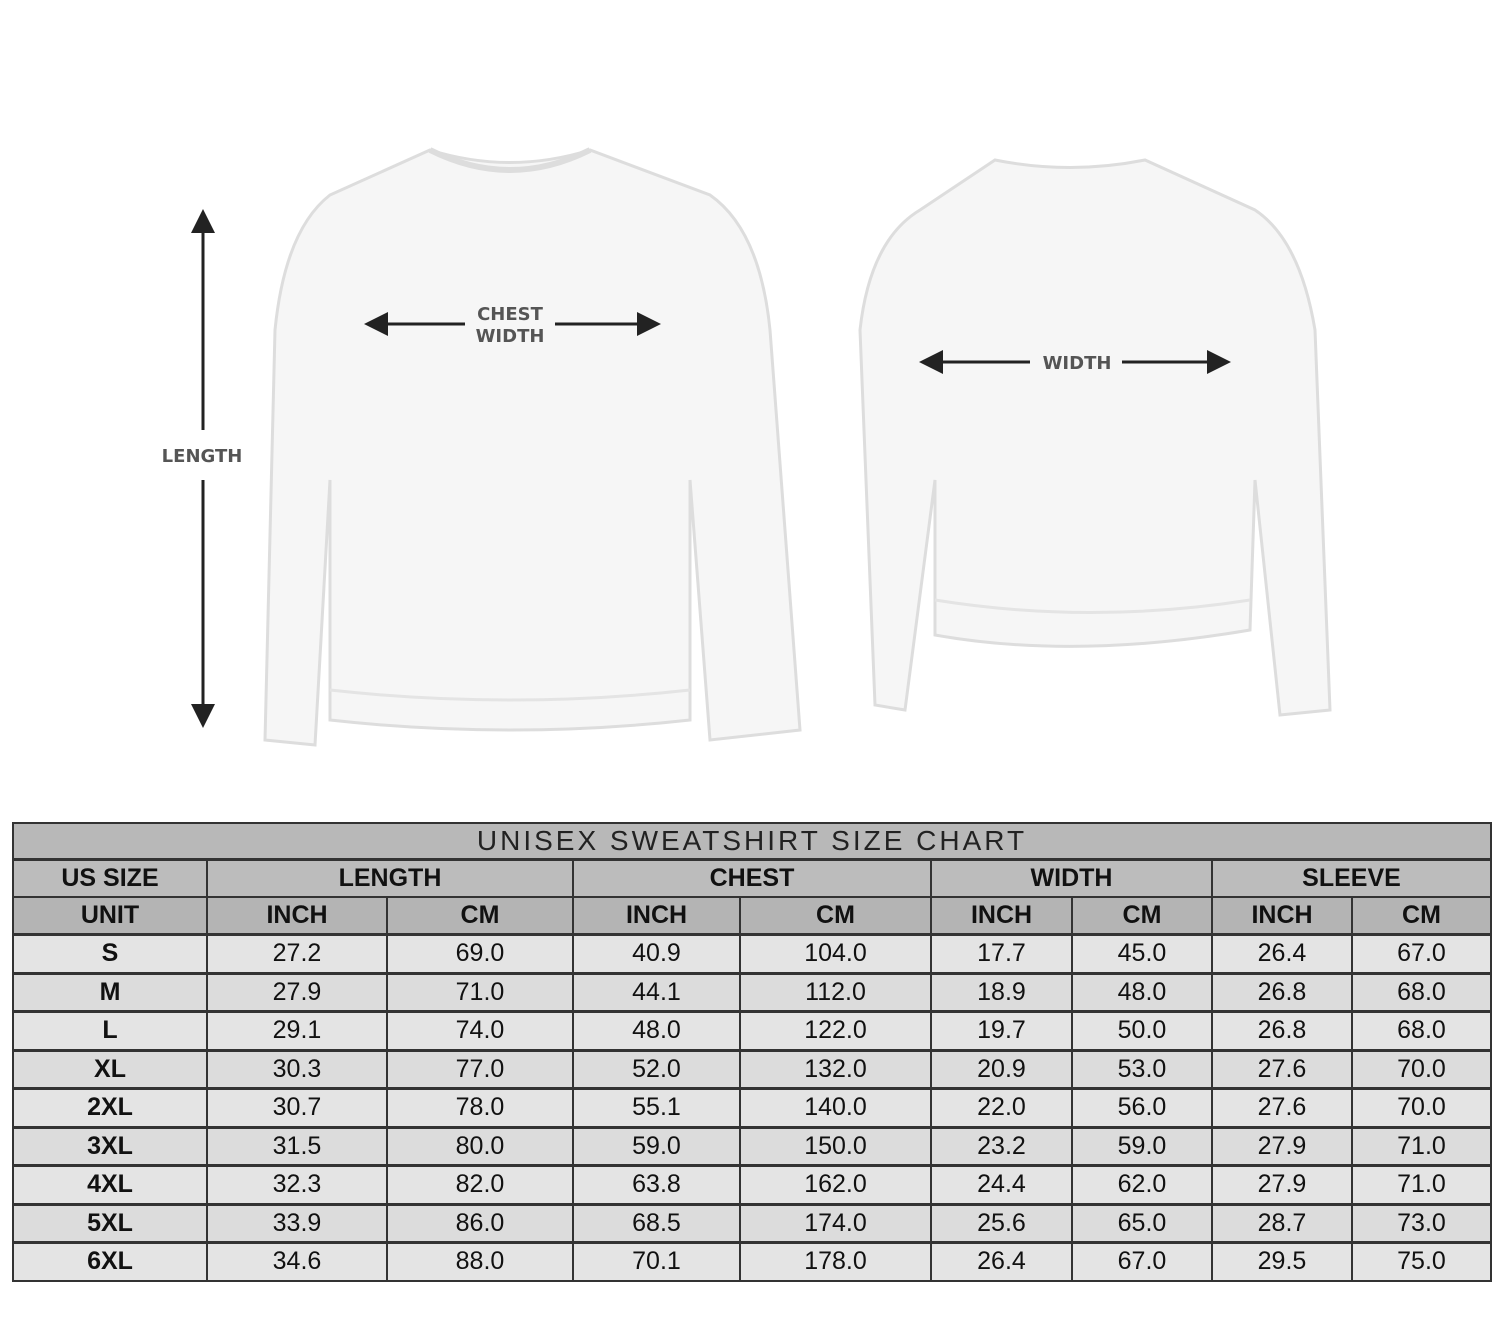 The width and height of the screenshot is (1500, 1317). Describe the element at coordinates (1071, 878) in the screenshot. I see `header-width: WIDTH` at that location.